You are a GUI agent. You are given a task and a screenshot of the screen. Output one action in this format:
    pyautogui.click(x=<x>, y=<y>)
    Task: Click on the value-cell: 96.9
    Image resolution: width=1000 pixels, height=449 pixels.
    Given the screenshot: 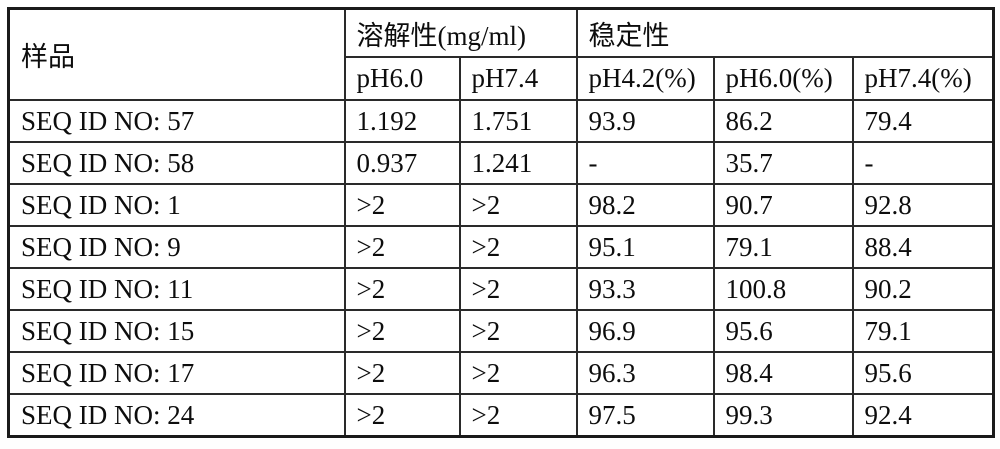 What is the action you would take?
    pyautogui.click(x=645, y=331)
    